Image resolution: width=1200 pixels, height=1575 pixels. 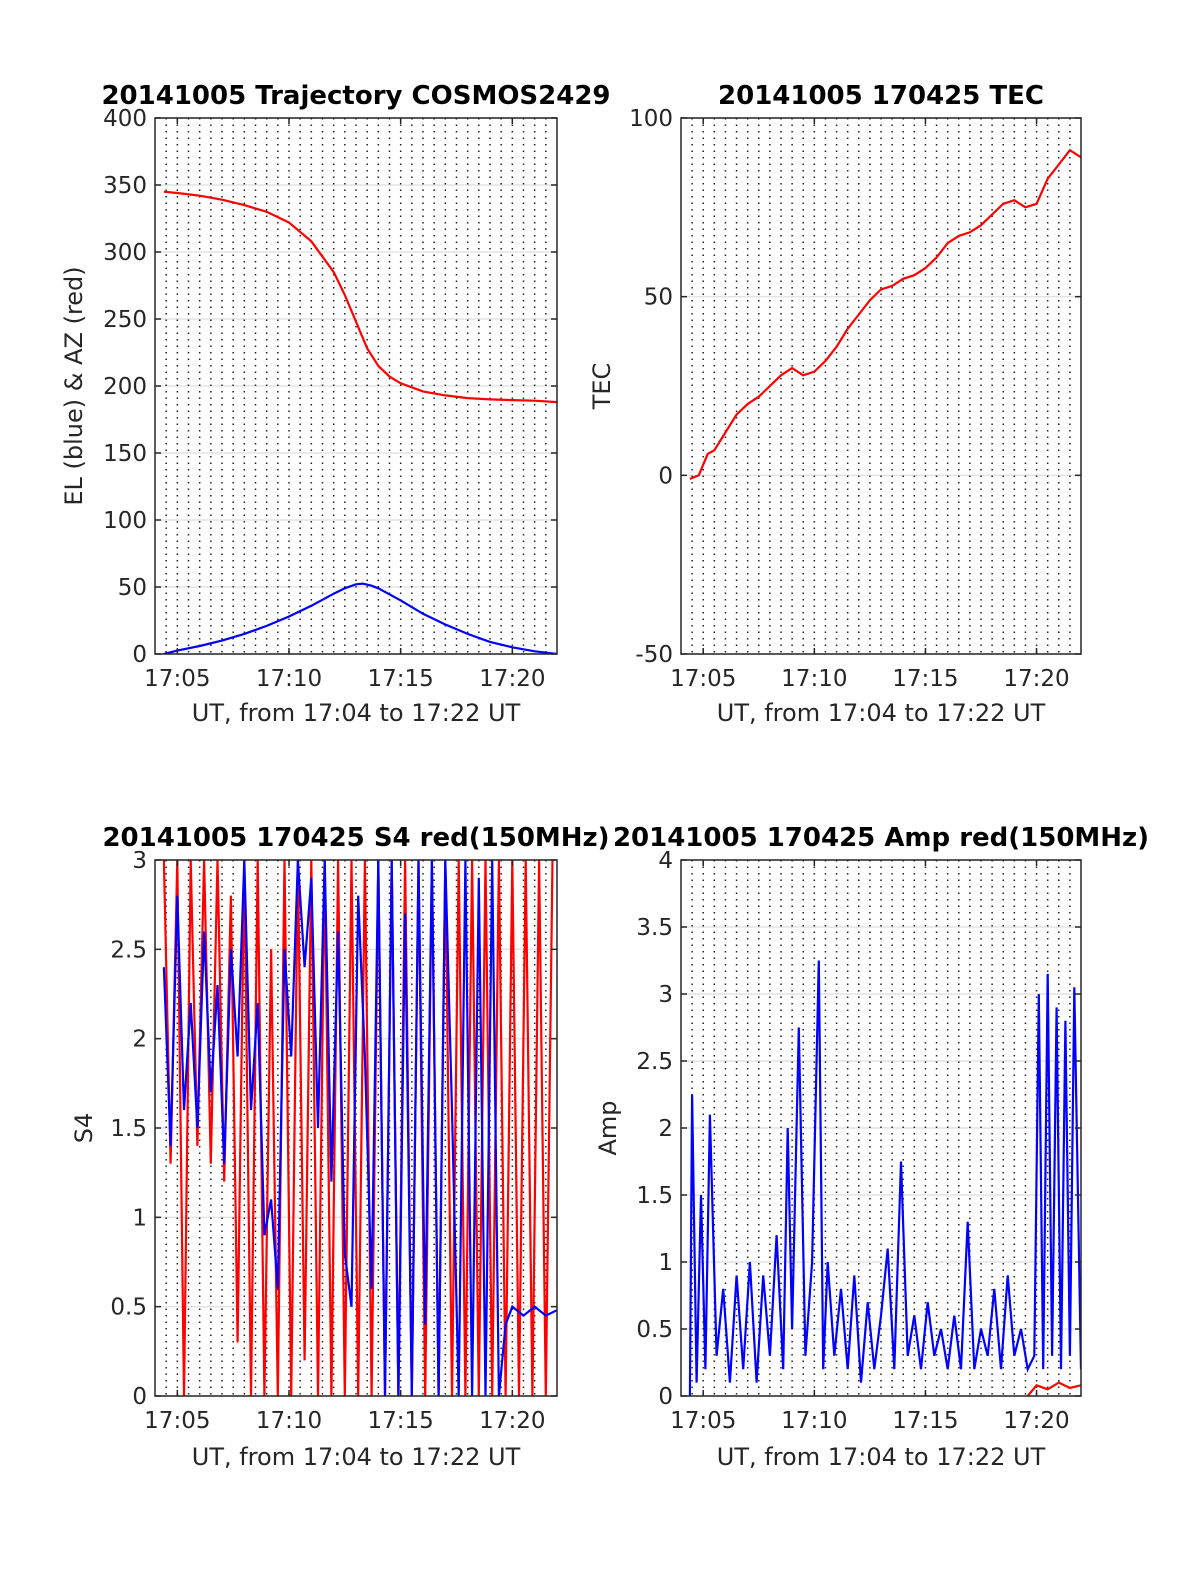 I want to click on y-tick-label: 250, so click(x=125, y=320).